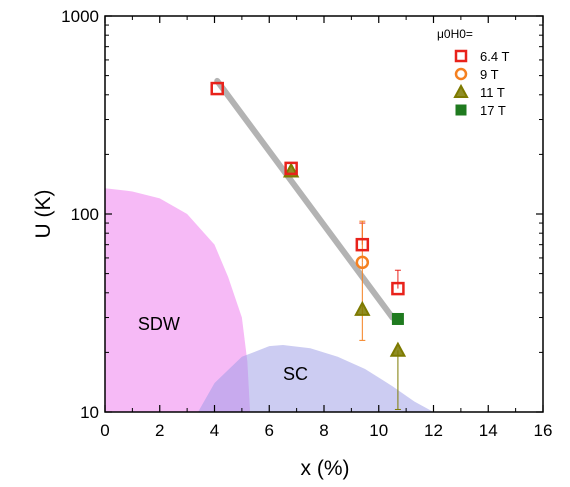 Image resolution: width=570 pixels, height=487 pixels. Describe the element at coordinates (378, 430) in the screenshot. I see `x-tick-label: 10` at that location.